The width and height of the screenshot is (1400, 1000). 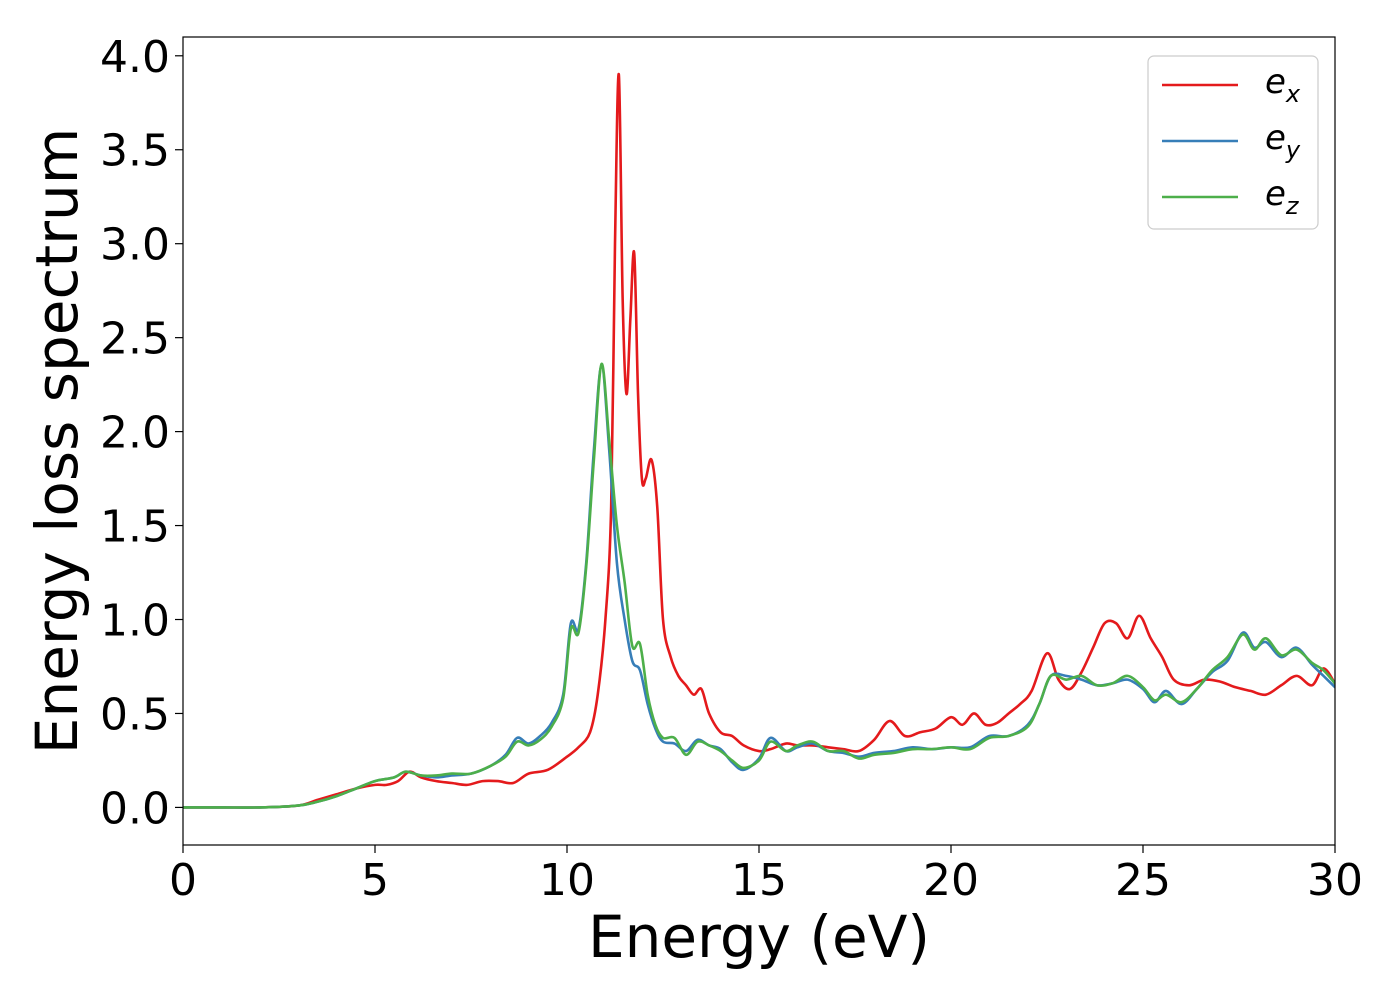 I want to click on x-tick-label: 30, so click(x=1335, y=880).